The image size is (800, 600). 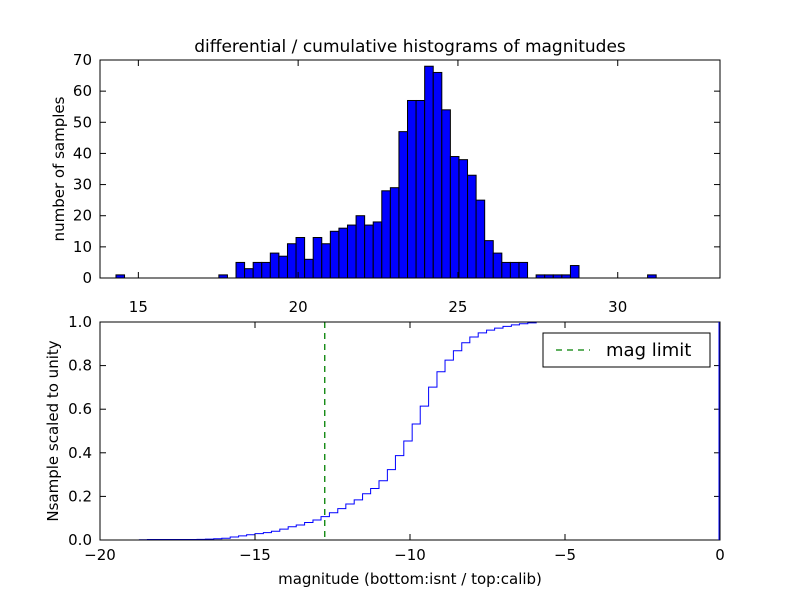 What do you see at coordinates (617, 307) in the screenshot?
I see `x-tick-label: 30` at bounding box center [617, 307].